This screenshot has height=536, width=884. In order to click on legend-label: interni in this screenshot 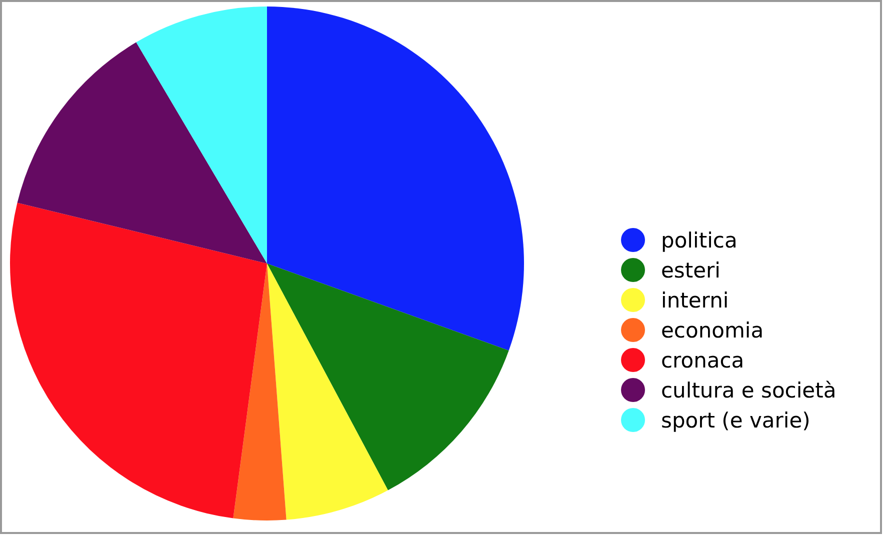, I will do `click(695, 300)`.